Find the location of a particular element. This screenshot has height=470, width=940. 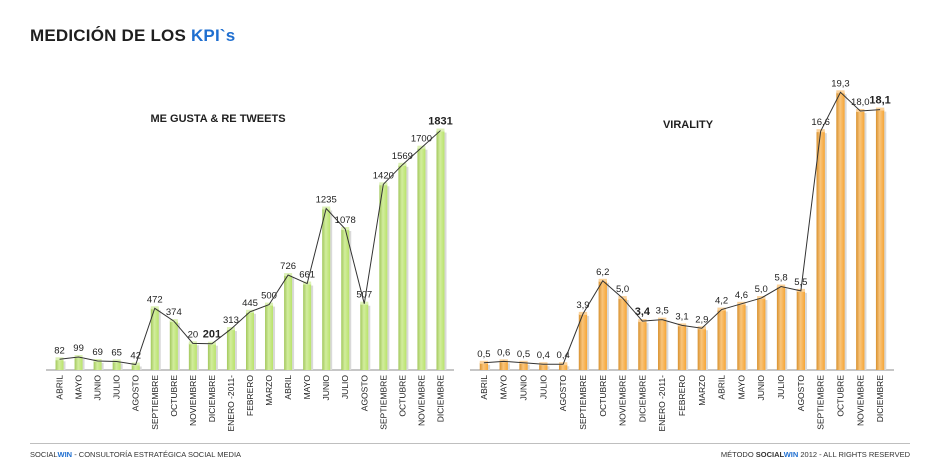

chart-0-value-label: 69 is located at coordinates (97, 352).